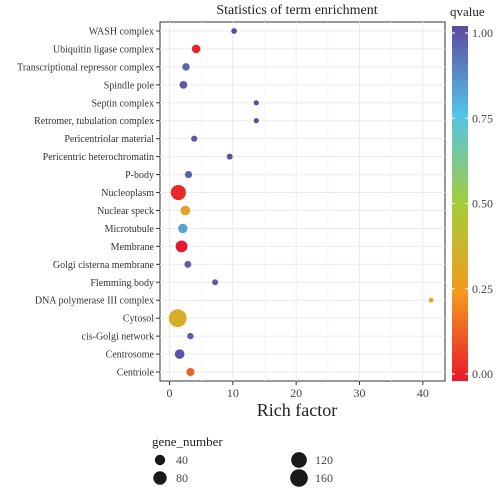 The height and width of the screenshot is (492, 500). Describe the element at coordinates (122, 283) in the screenshot. I see `y-tick-label: Flemming body` at that location.